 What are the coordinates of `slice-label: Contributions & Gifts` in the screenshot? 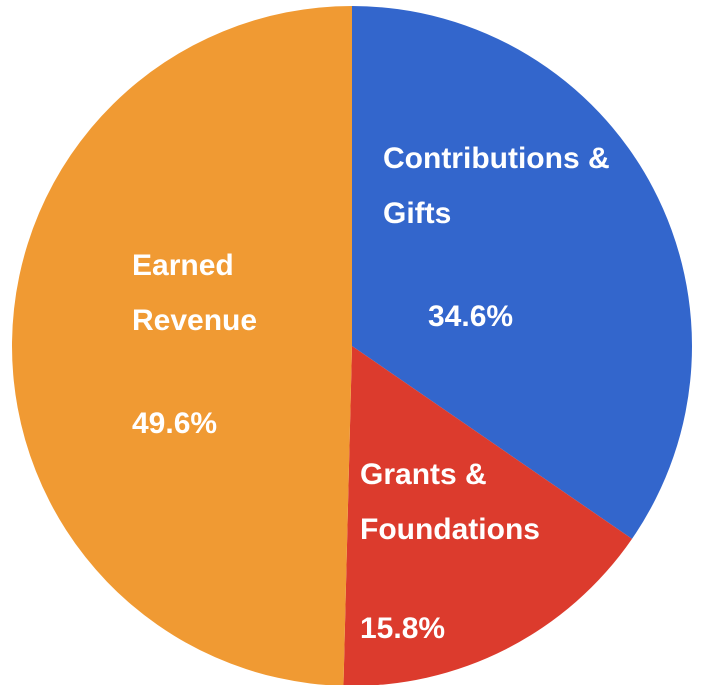 It's located at (496, 186).